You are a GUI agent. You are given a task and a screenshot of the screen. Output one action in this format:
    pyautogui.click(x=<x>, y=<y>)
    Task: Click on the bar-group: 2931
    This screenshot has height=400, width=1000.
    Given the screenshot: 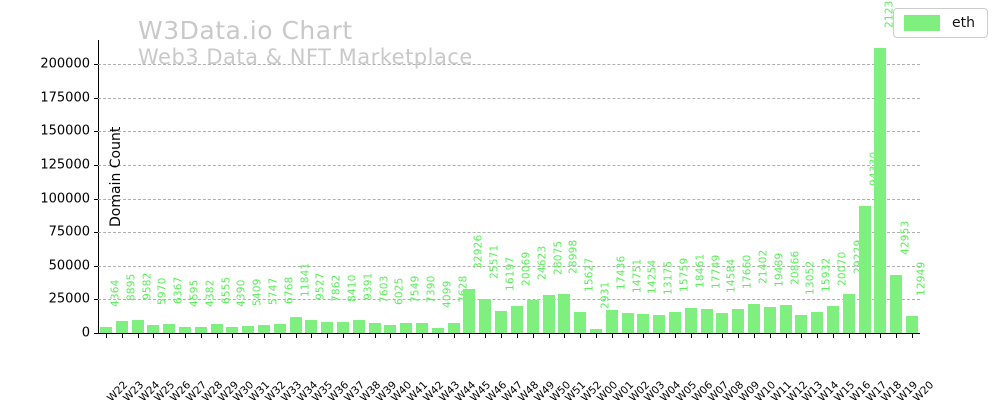 What is the action you would take?
    pyautogui.click(x=599, y=186)
    